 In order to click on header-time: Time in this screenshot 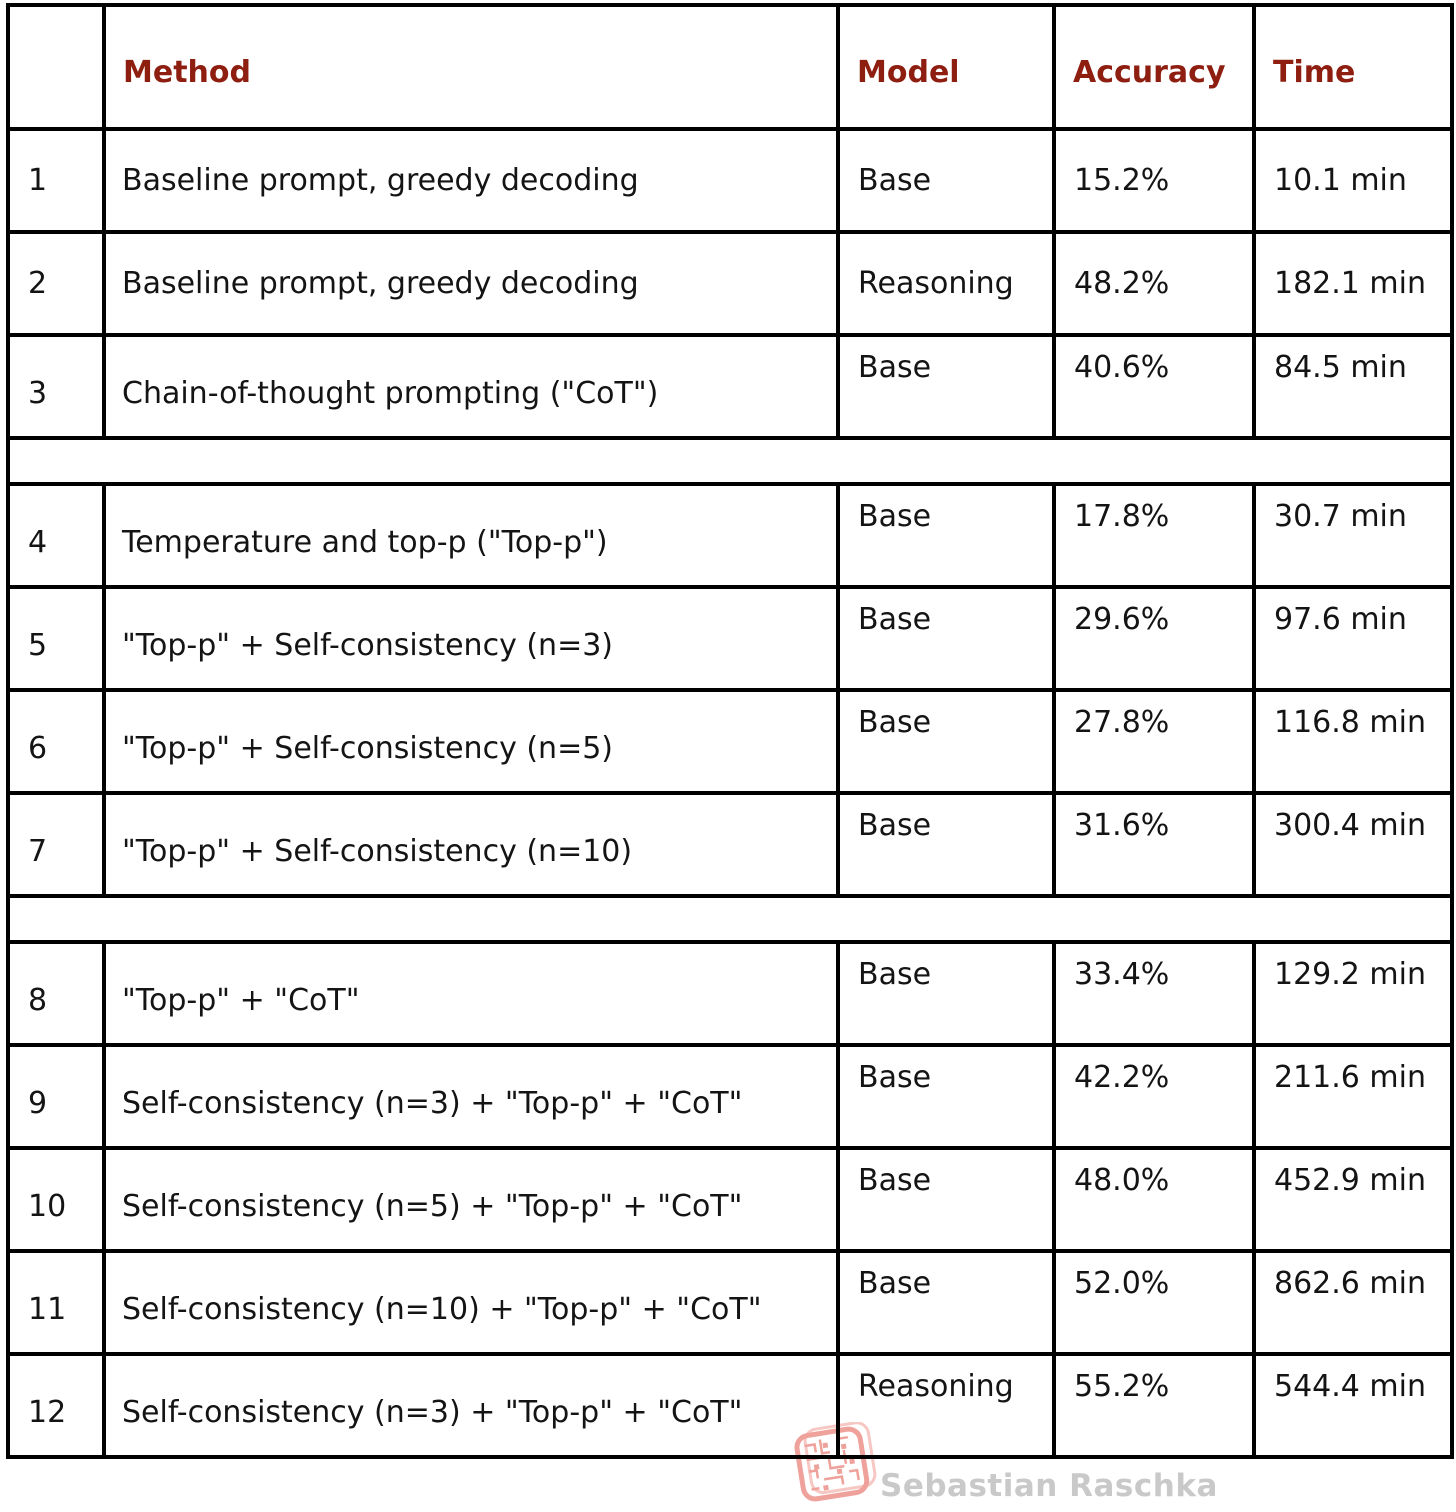, I will do `click(1353, 67)`.